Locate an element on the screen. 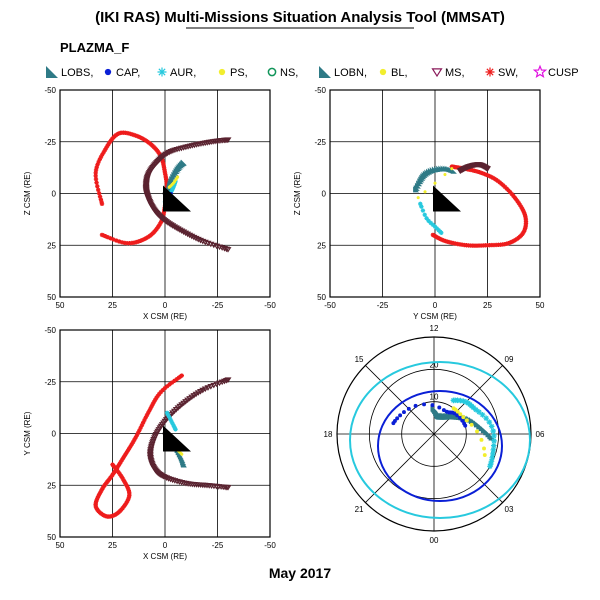  series-ms is located at coordinates (189, 434).